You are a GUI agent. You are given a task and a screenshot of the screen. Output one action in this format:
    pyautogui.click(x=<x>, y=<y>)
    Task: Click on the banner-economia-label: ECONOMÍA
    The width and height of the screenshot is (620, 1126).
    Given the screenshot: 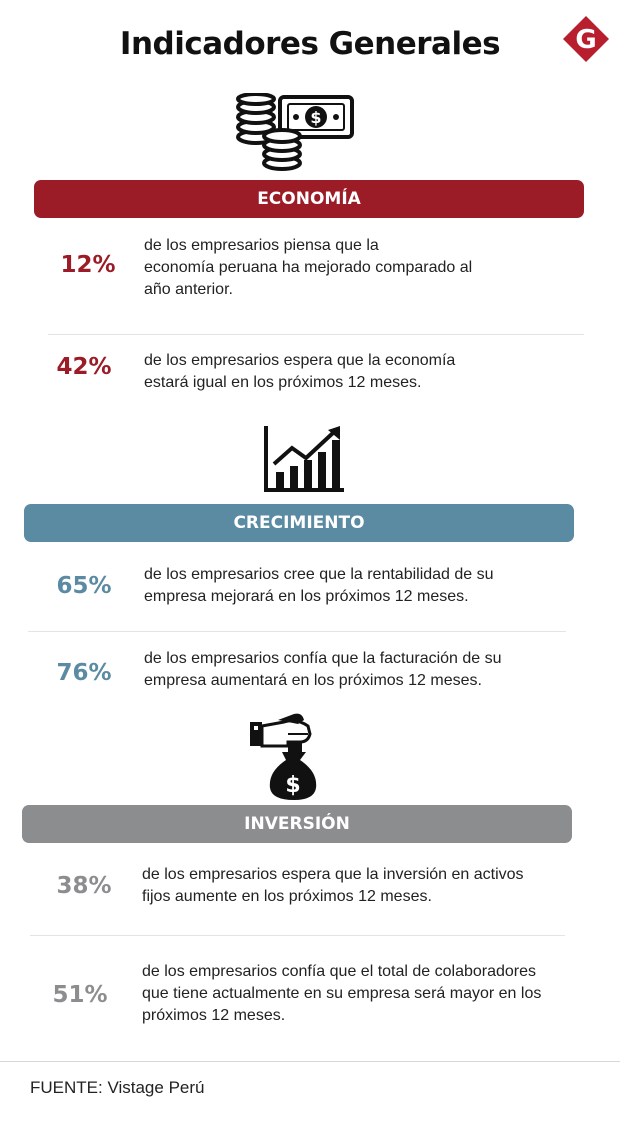 What is the action you would take?
    pyautogui.click(x=309, y=199)
    